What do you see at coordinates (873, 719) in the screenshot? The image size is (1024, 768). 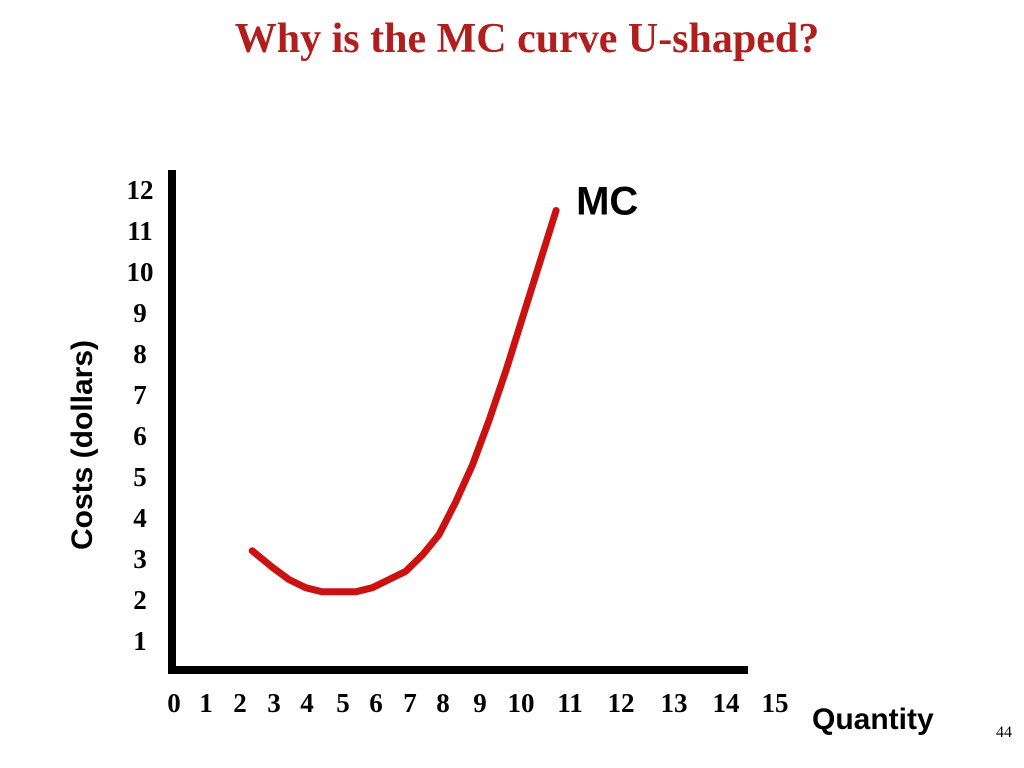 I see `x-axis-label: Quantity` at bounding box center [873, 719].